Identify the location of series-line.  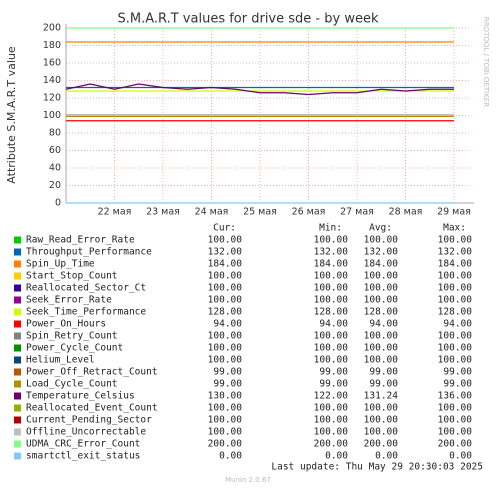
(259, 89).